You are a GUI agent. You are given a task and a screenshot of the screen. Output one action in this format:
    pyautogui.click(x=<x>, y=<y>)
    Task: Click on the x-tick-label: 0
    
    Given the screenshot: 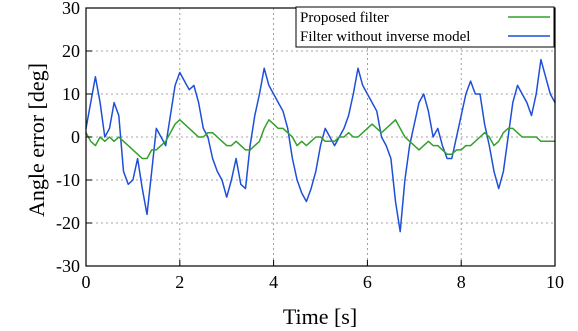 What is the action you would take?
    pyautogui.click(x=86, y=282)
    